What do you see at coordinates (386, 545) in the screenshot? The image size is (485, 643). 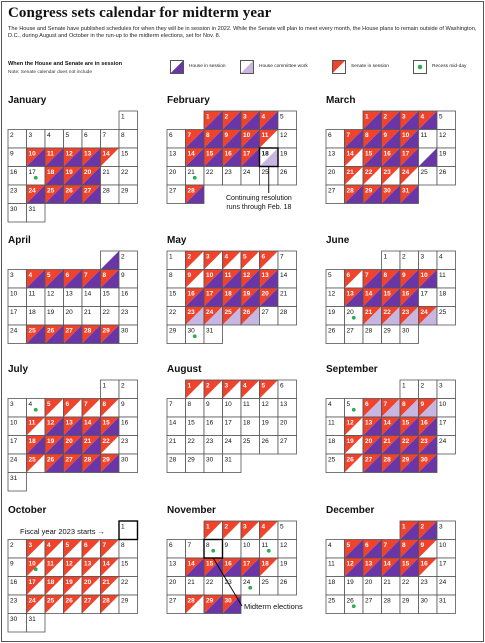 I see `day-number: 7` at bounding box center [386, 545].